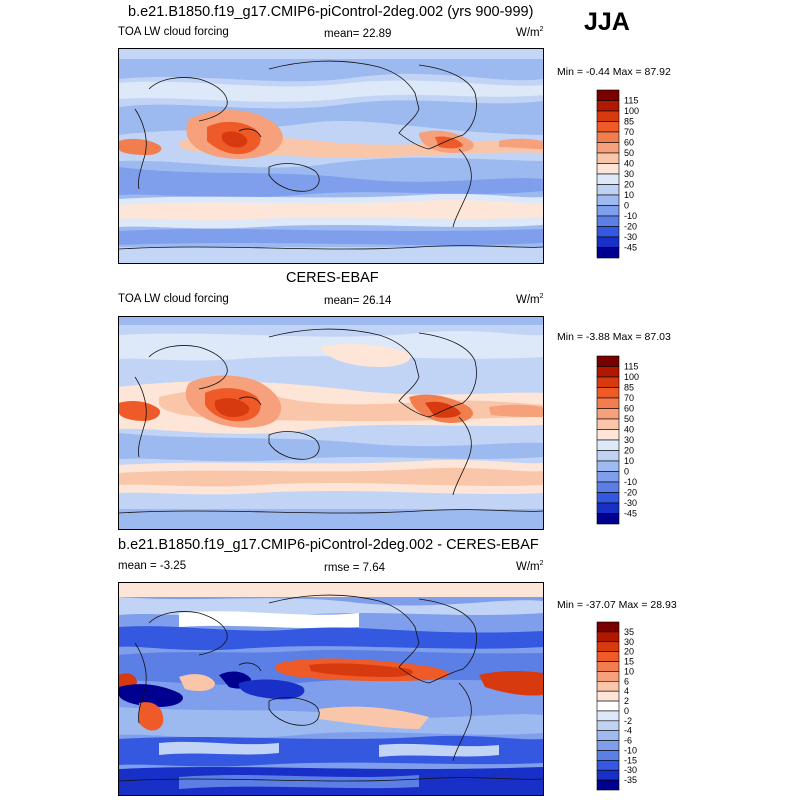 The width and height of the screenshot is (800, 800). What do you see at coordinates (629, 662) in the screenshot?
I see `colorbar-tick-label: 15` at bounding box center [629, 662].